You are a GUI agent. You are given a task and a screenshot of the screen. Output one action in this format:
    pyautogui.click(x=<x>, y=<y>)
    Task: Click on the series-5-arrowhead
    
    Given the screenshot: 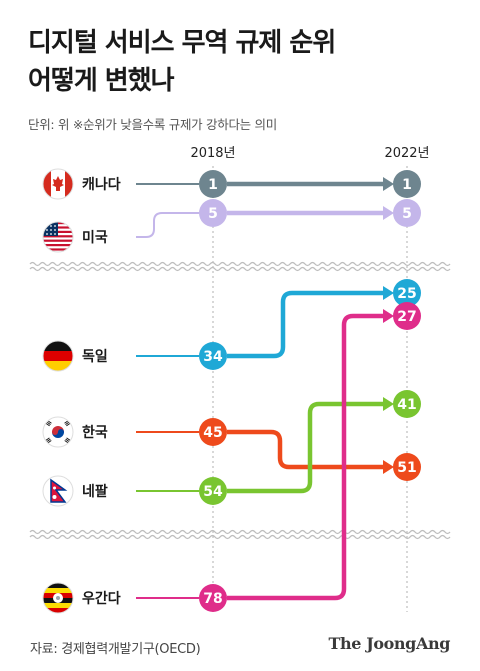 What is the action you would take?
    pyautogui.click(x=388, y=404)
    